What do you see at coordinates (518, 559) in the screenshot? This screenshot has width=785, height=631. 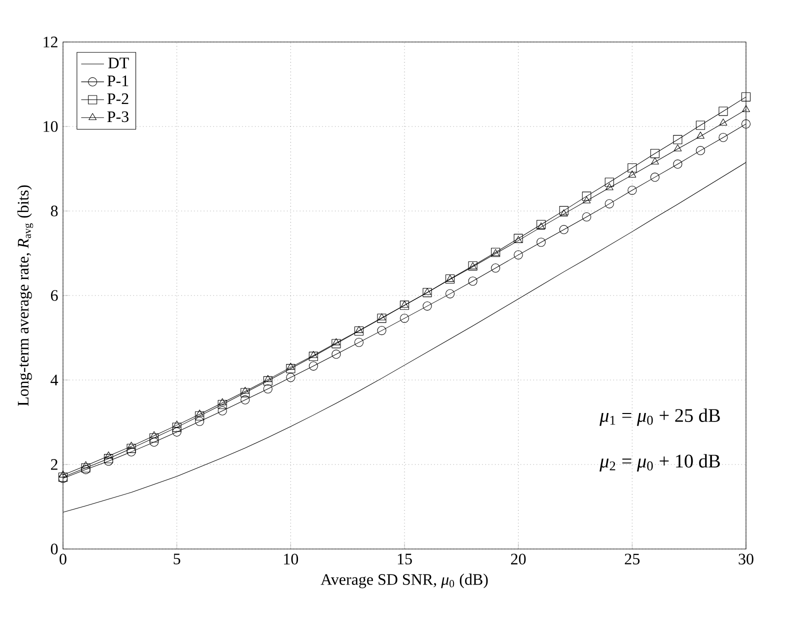 I see `x-tick-label: 20` at bounding box center [518, 559].